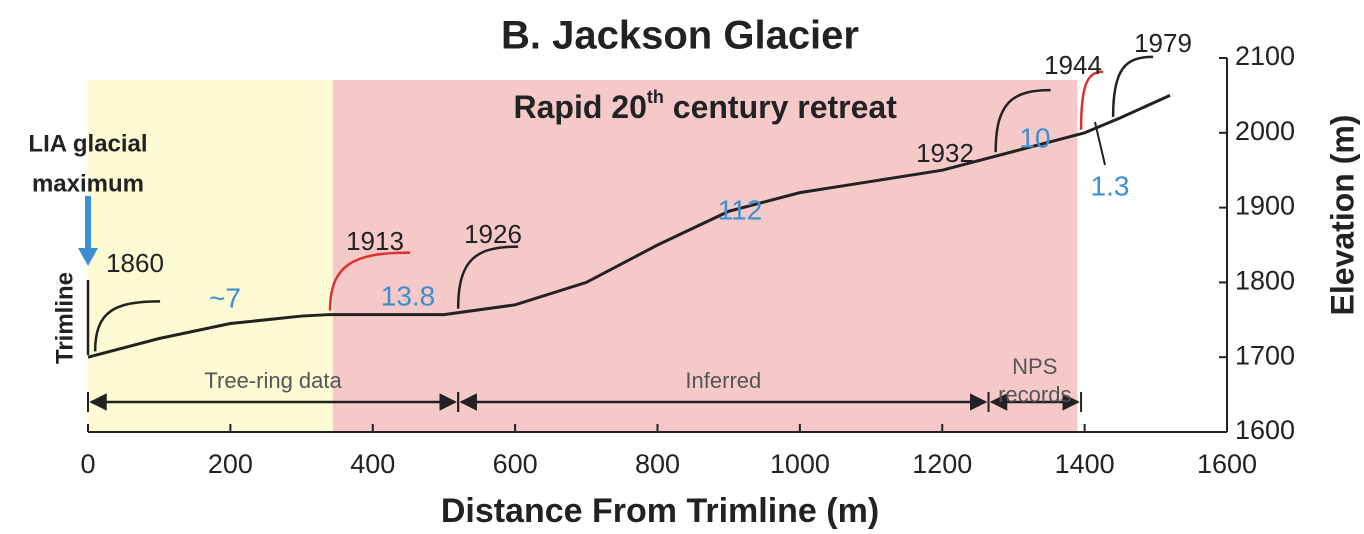  I want to click on x-tick-label: 600, so click(515, 464).